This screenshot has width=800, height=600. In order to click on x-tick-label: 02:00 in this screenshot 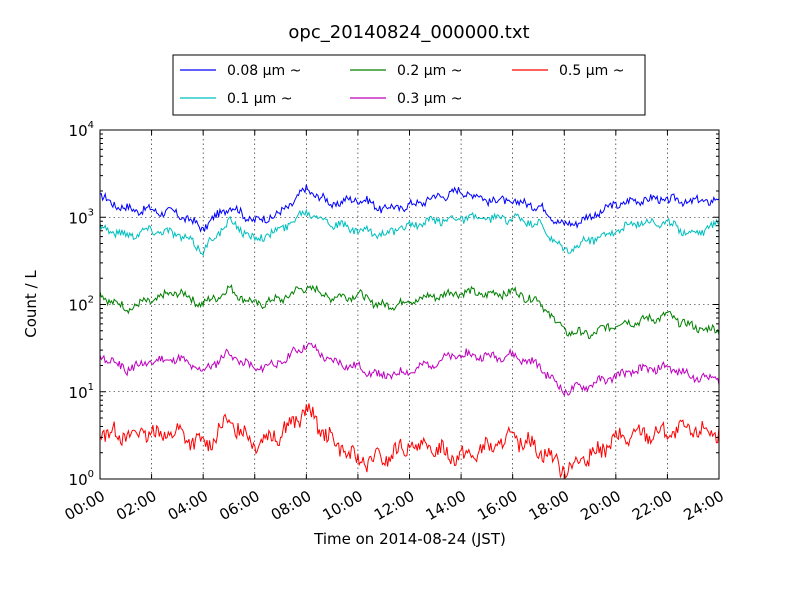, I will do `click(136, 505)`.